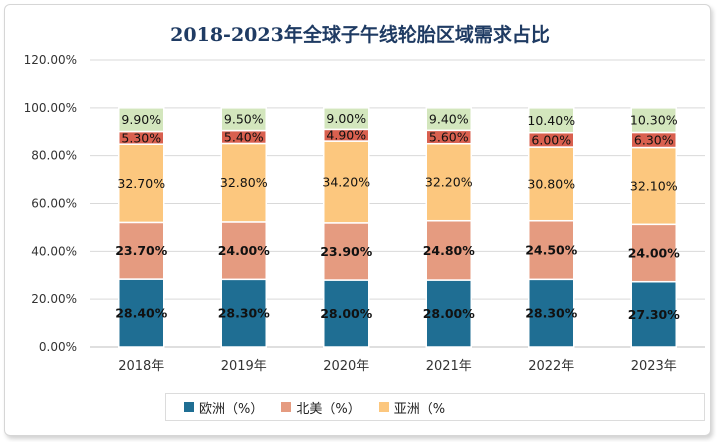 The height and width of the screenshot is (442, 720). I want to click on data-label: 32.70%, so click(141, 183).